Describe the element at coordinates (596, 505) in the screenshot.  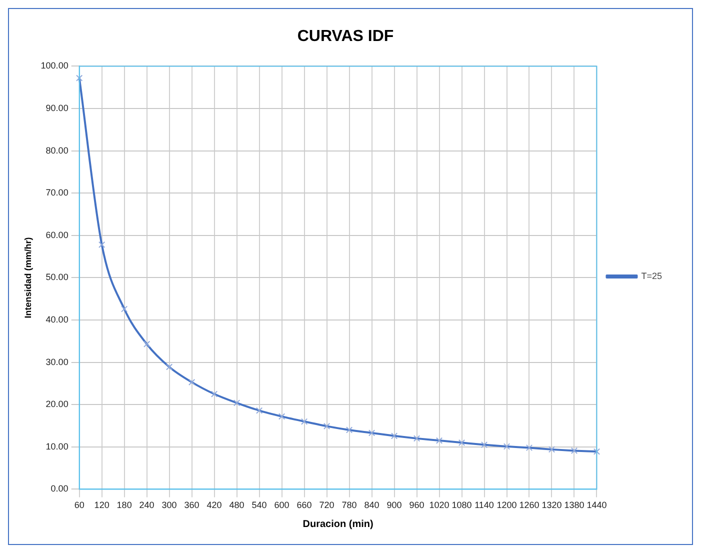
I see `x-tick-label: 1440` at that location.